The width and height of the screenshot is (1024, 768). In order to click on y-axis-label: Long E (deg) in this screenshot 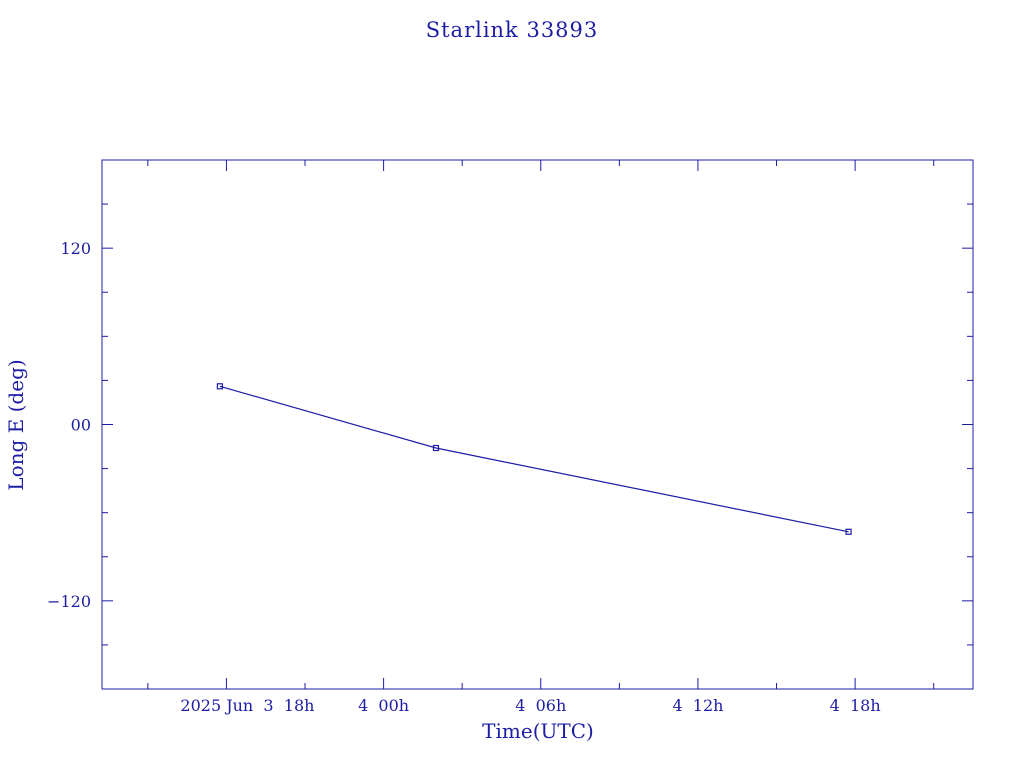, I will do `click(16, 424)`.